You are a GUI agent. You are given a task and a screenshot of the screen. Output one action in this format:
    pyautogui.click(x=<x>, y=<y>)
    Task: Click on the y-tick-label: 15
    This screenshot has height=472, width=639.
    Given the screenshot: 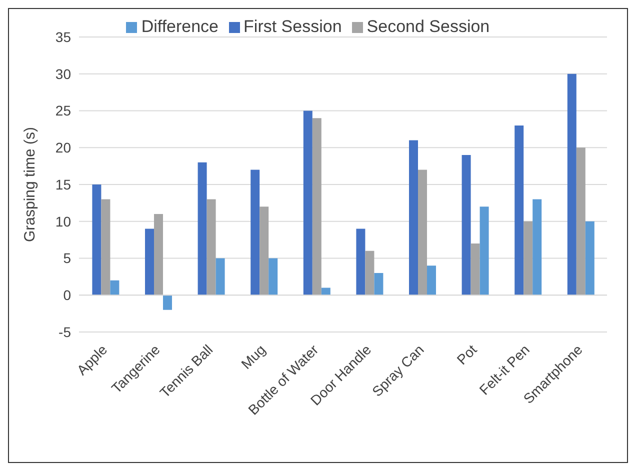 What is the action you would take?
    pyautogui.click(x=63, y=184)
    